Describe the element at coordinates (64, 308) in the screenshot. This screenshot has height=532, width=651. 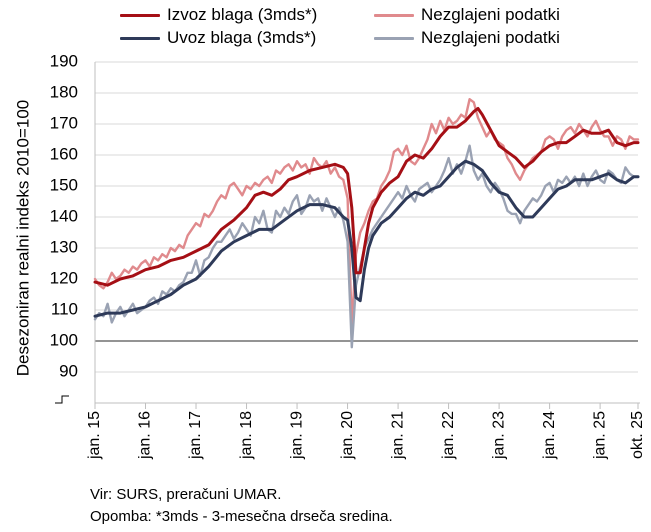
I see `y-tick-label: 110` at that location.